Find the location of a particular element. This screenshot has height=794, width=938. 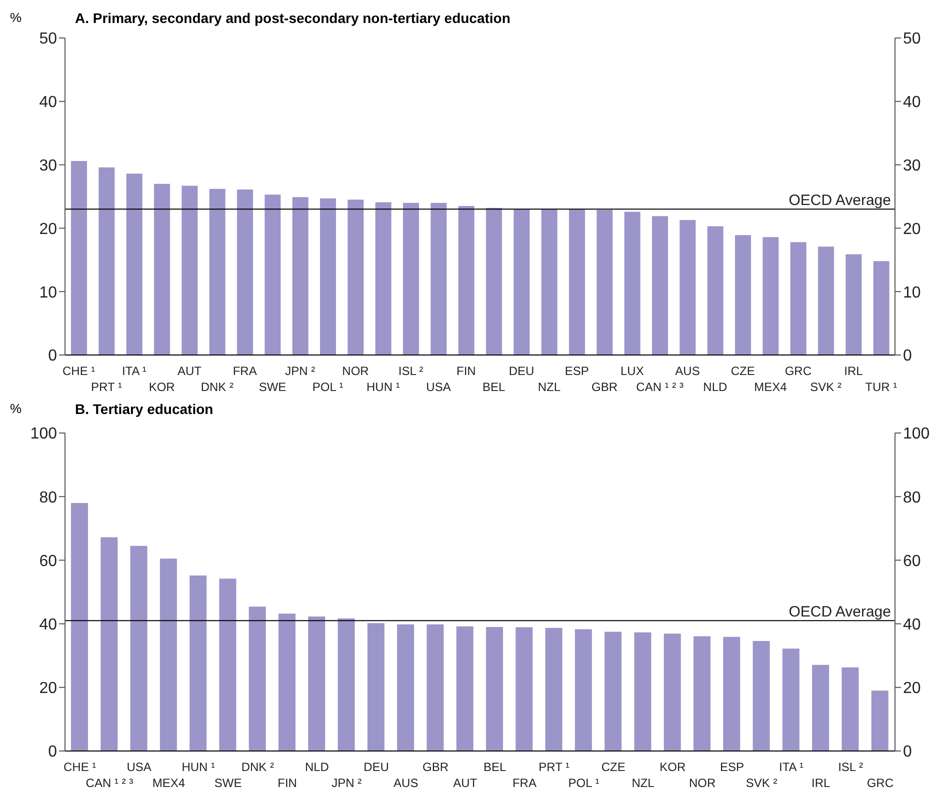

x-tick-label: SVK ² is located at coordinates (762, 783).